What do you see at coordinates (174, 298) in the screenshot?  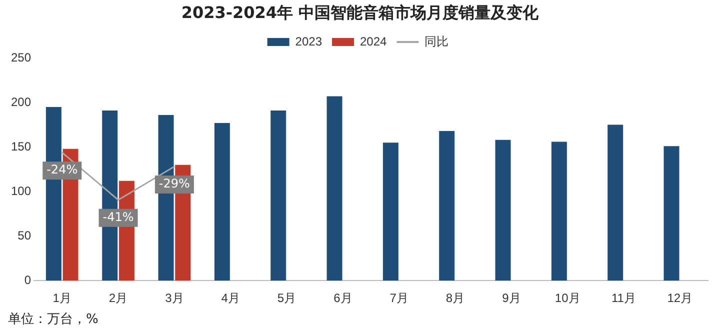 I see `x-tick-label: 3月` at bounding box center [174, 298].